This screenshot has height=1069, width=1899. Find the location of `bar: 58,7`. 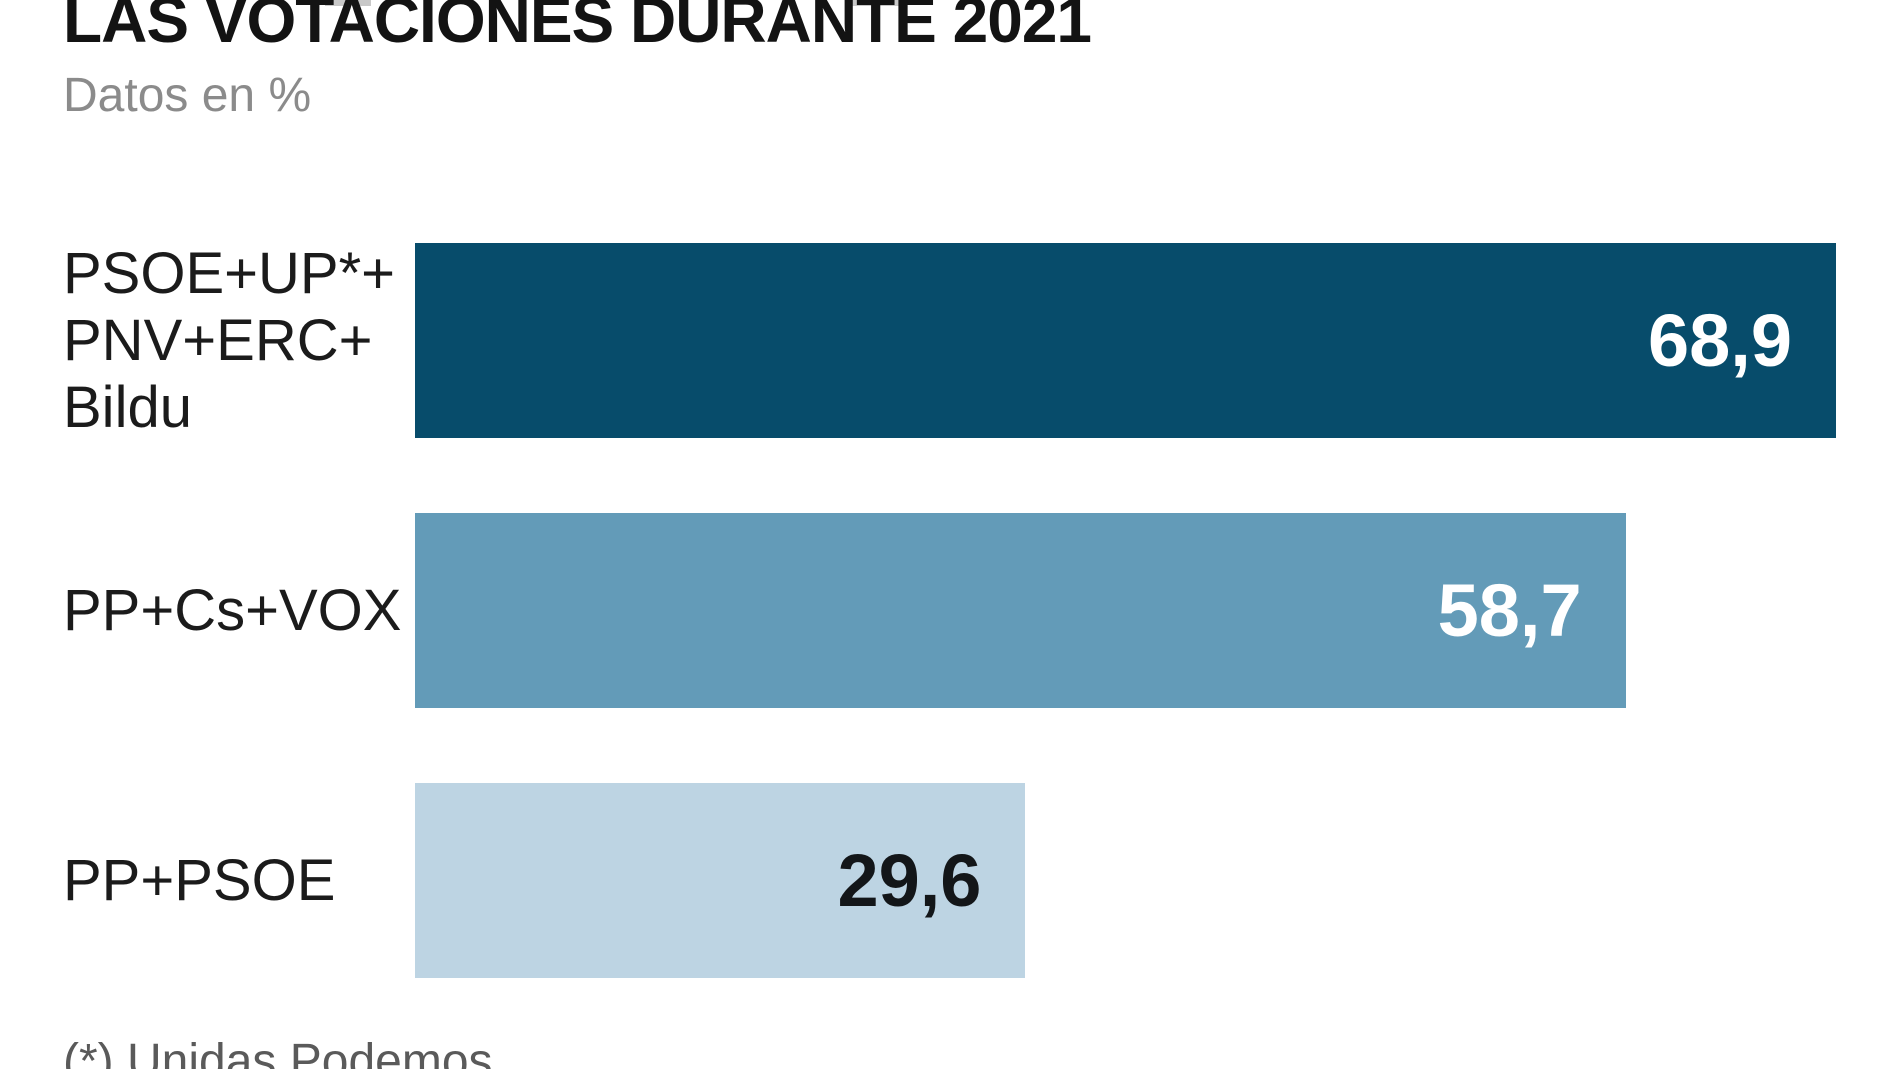

bar: 58,7 is located at coordinates (1020, 610).